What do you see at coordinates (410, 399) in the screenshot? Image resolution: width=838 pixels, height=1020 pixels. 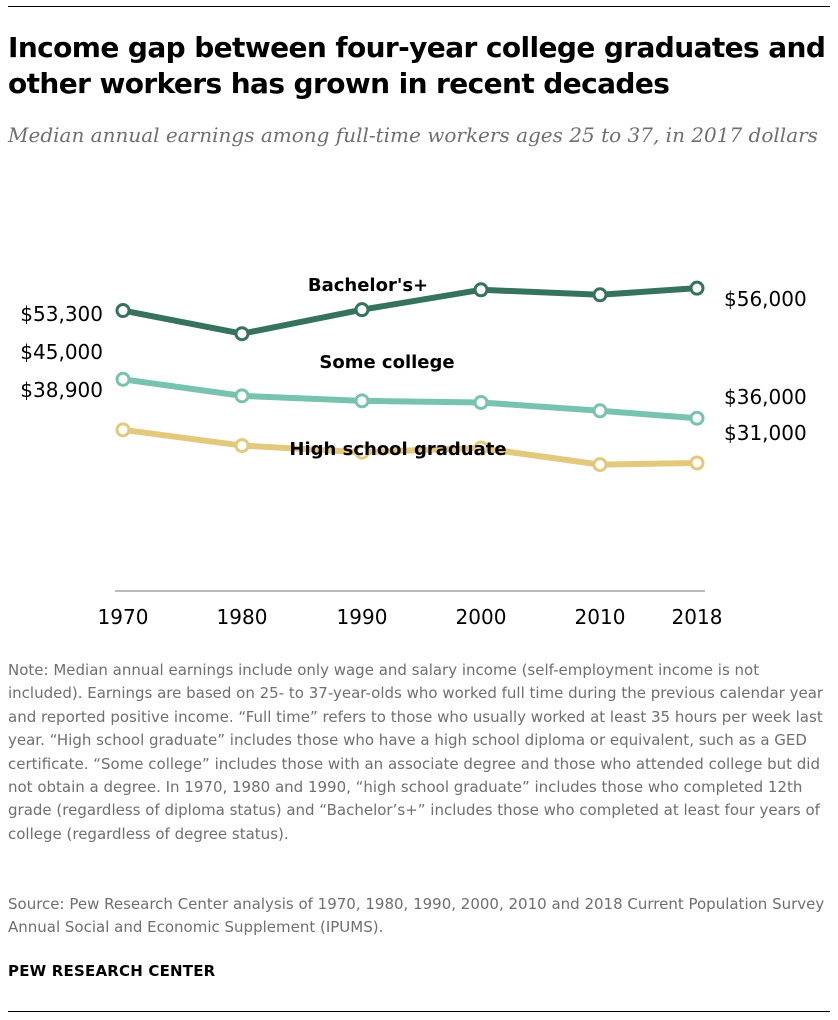 I see `series-line-some-college` at bounding box center [410, 399].